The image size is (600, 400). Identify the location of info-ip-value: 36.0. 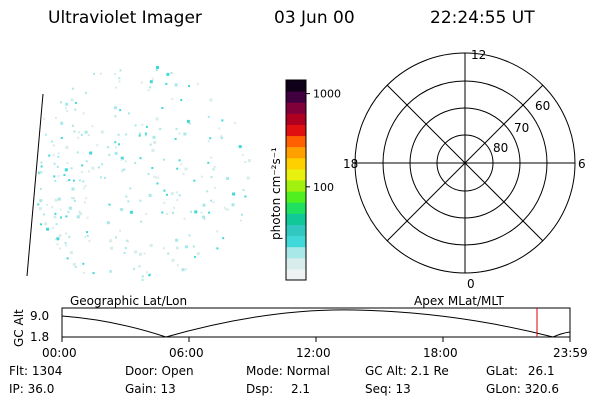
(41, 389).